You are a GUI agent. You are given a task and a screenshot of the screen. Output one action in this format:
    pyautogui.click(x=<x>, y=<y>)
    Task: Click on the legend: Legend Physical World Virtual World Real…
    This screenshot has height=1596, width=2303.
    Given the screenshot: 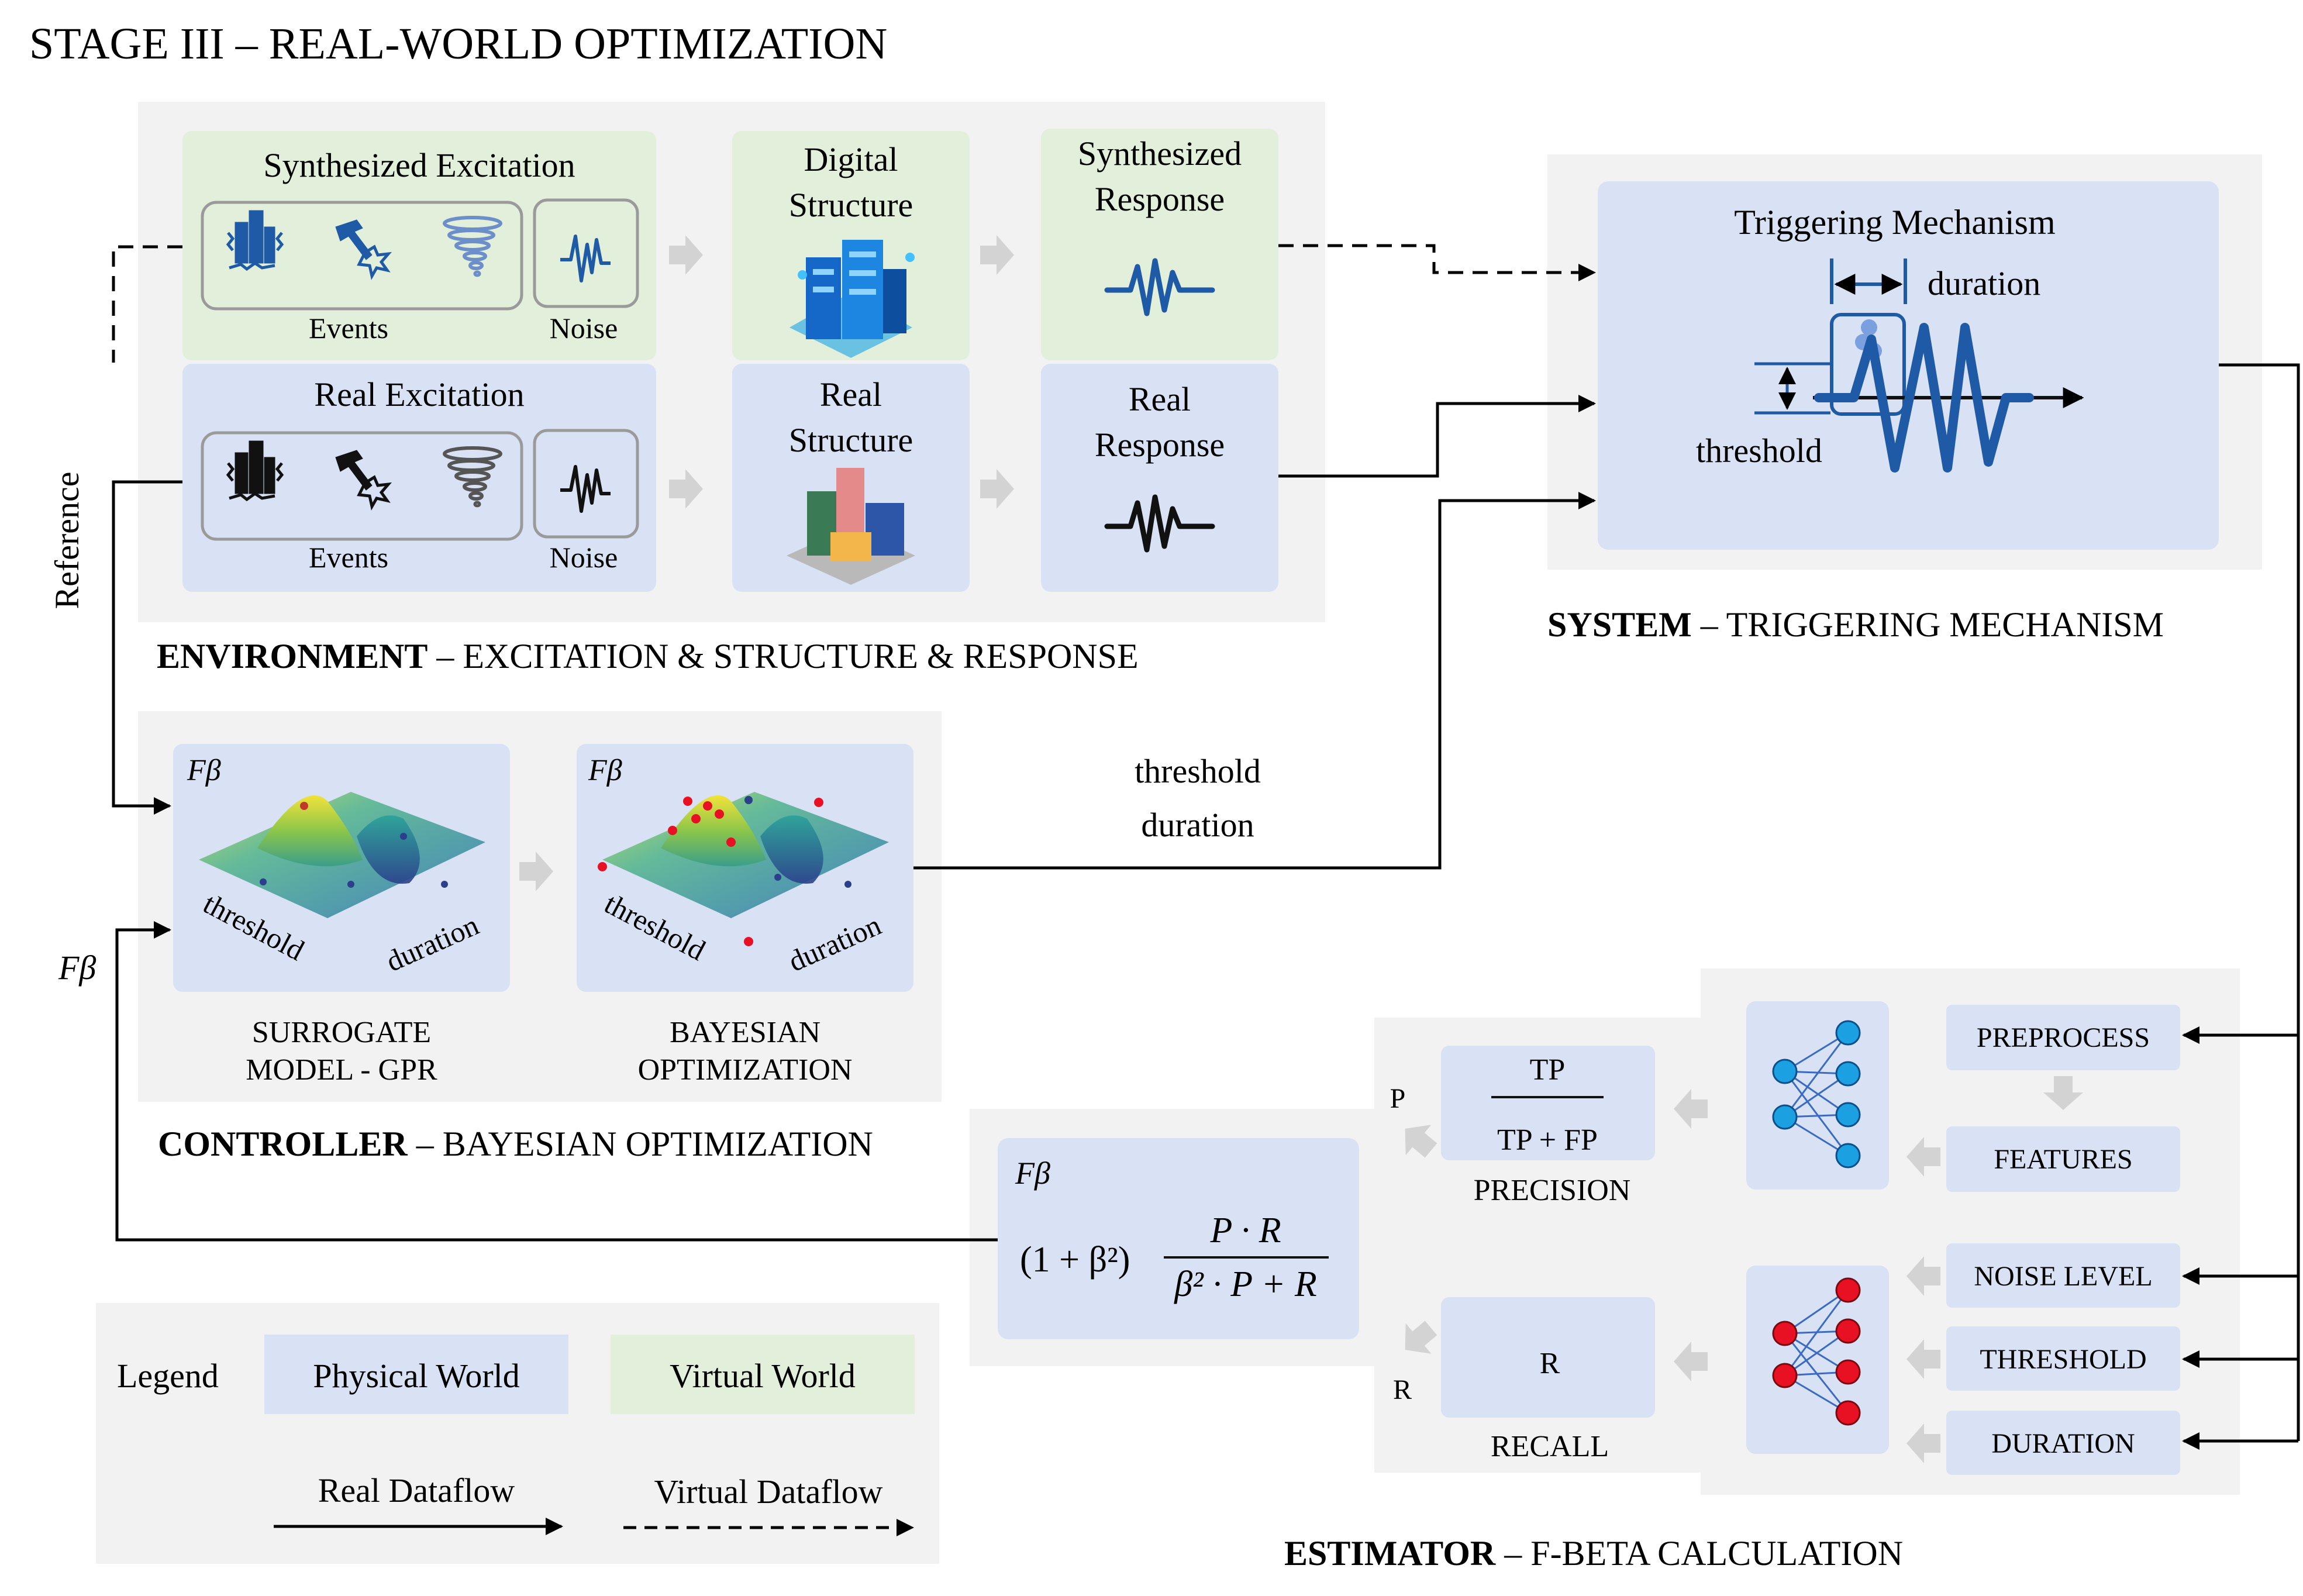 What is the action you would take?
    pyautogui.click(x=517, y=1434)
    